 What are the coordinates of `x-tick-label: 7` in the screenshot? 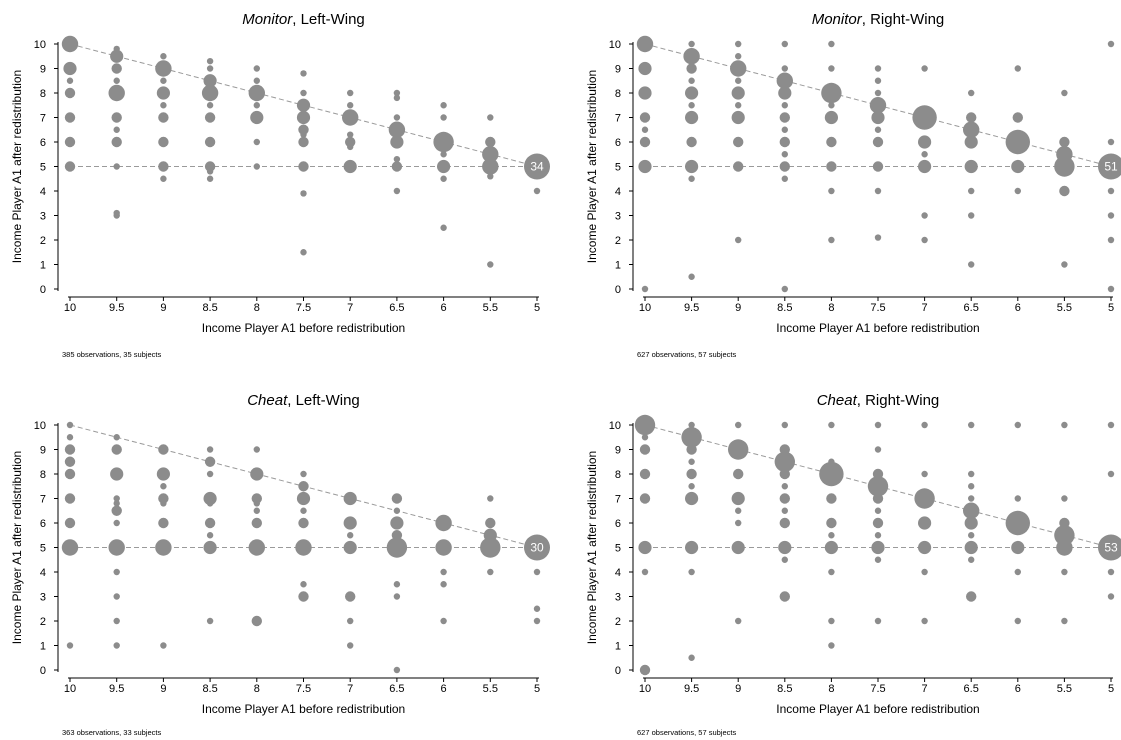 It's located at (925, 308).